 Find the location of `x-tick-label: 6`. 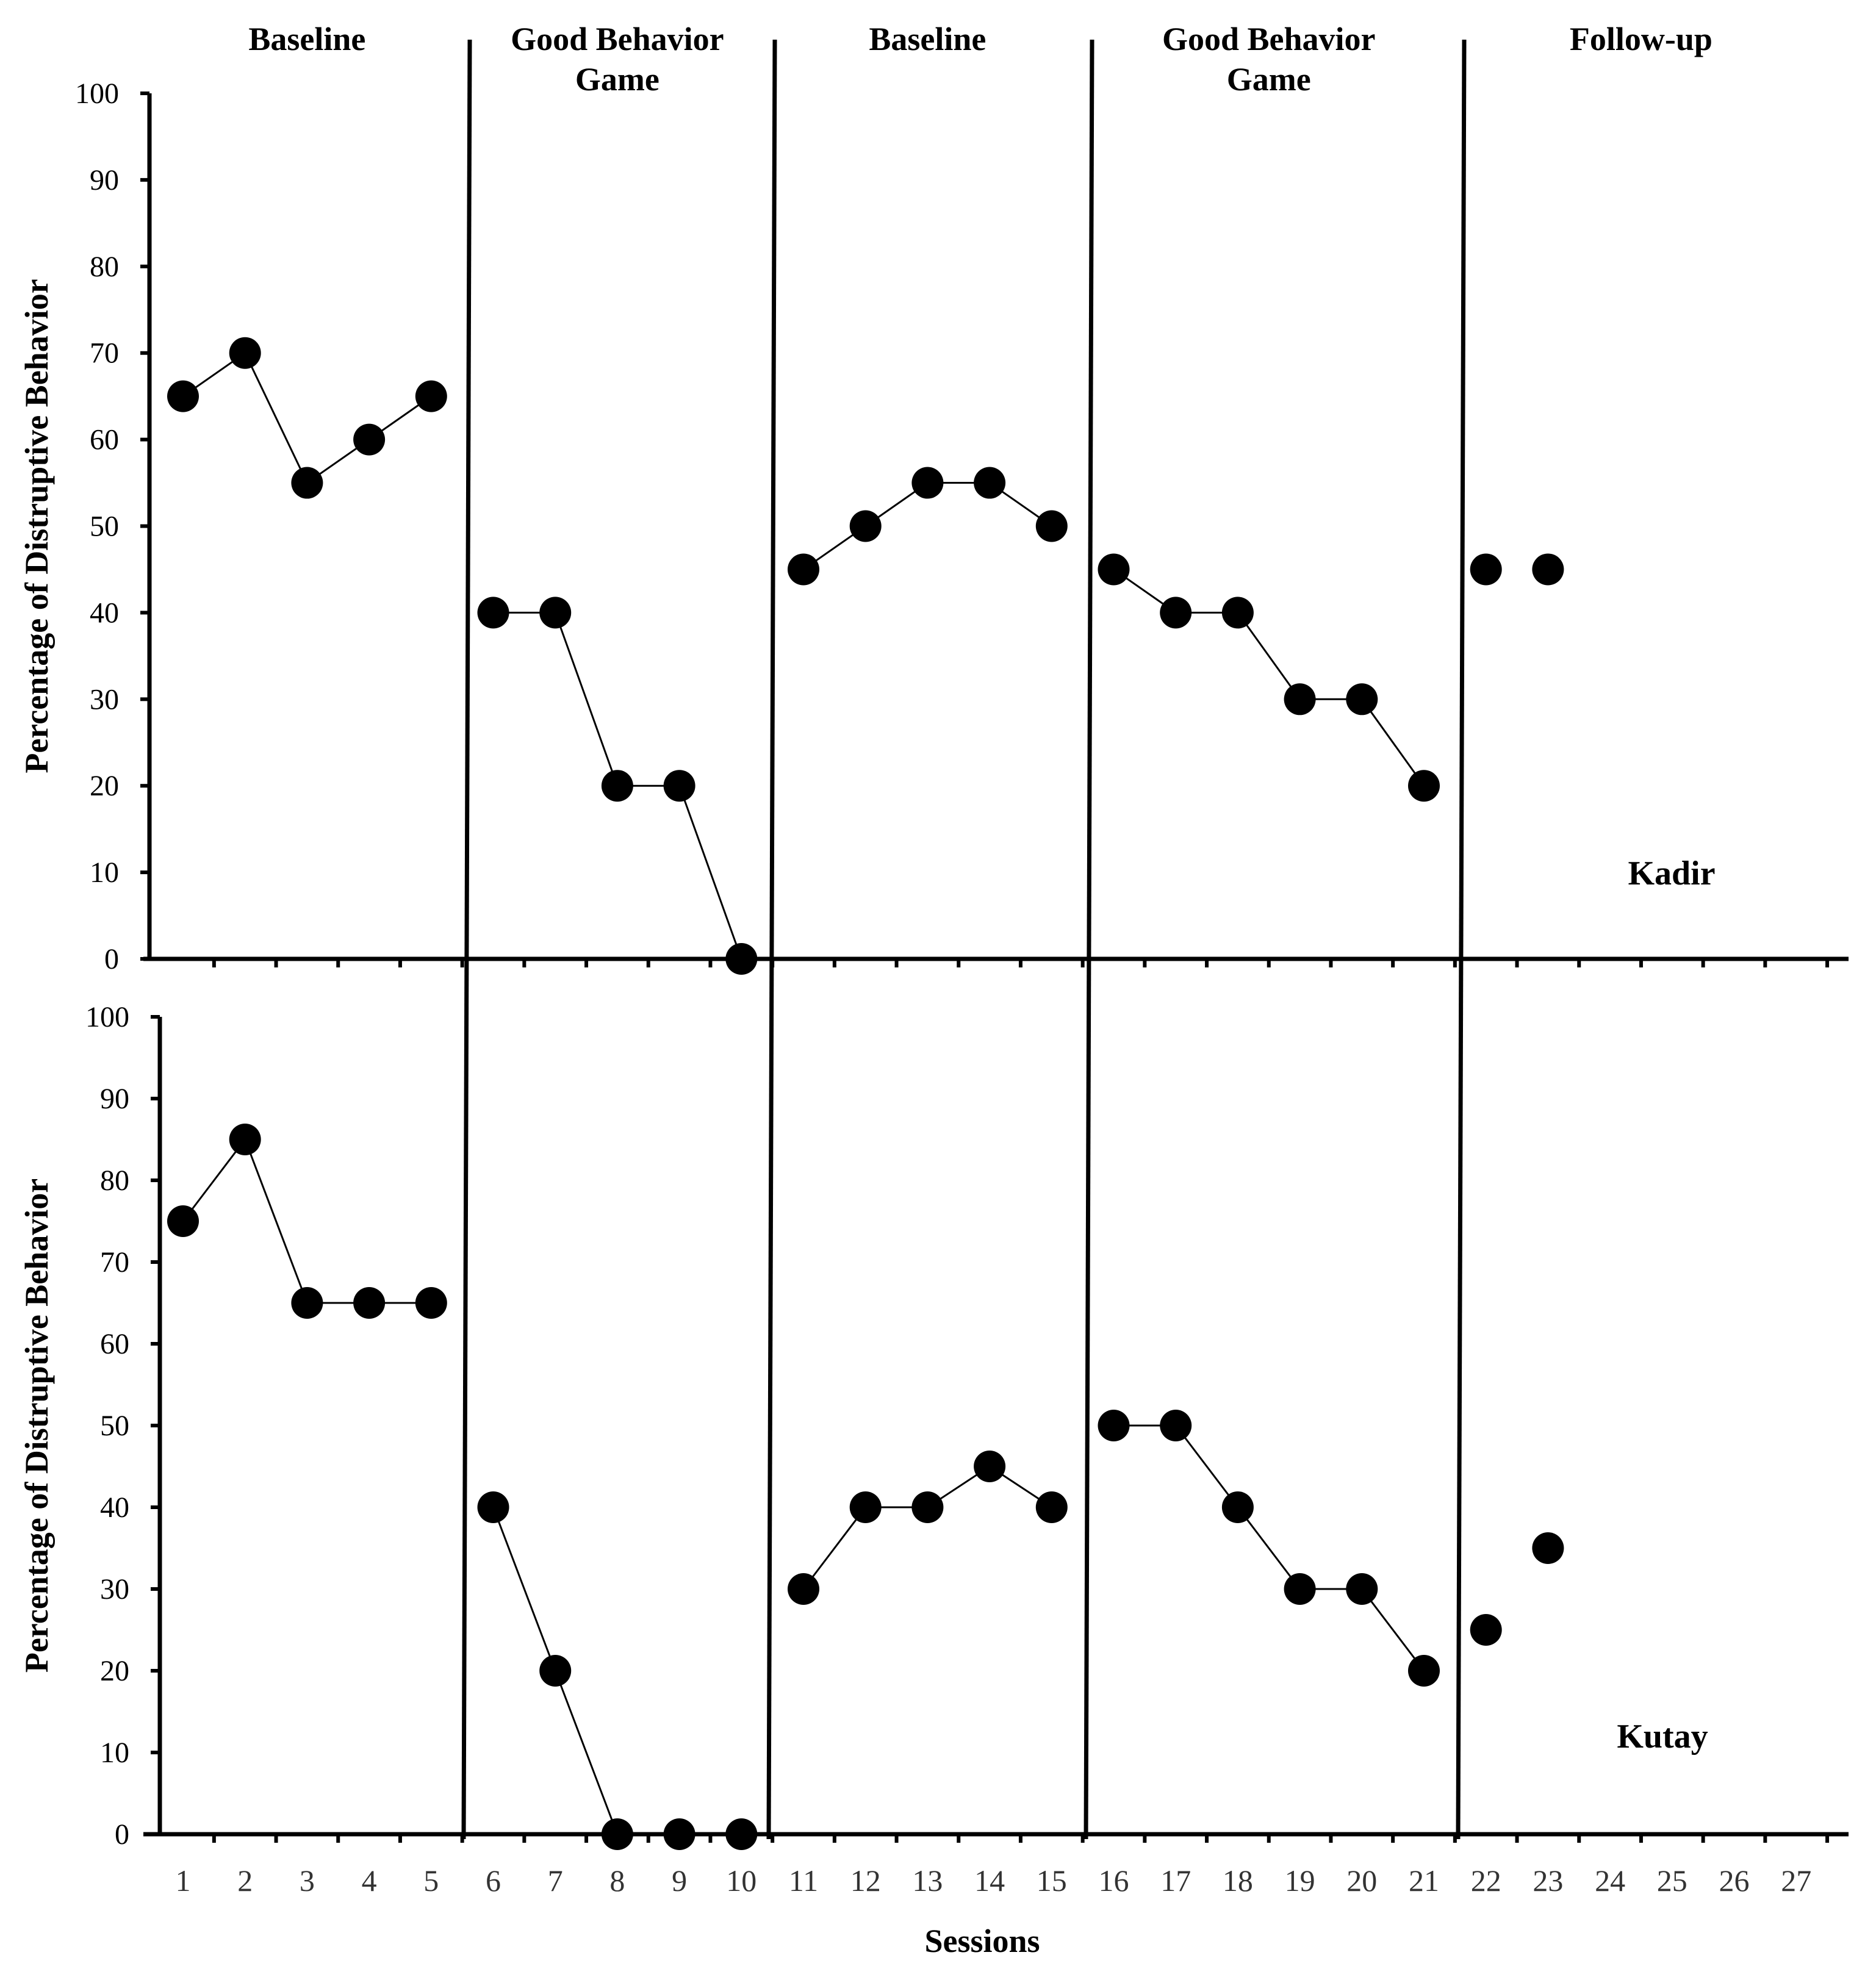

x-tick-label: 6 is located at coordinates (494, 1880).